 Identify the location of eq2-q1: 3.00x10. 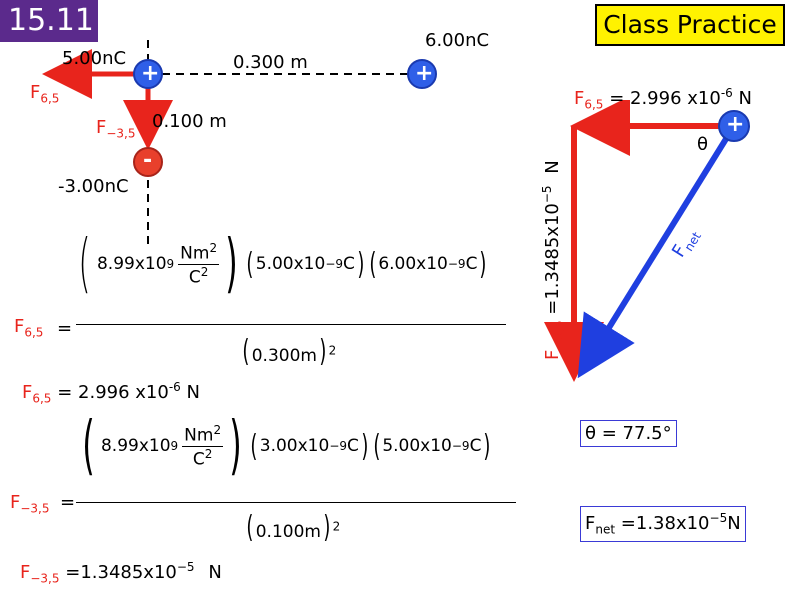
(294, 446).